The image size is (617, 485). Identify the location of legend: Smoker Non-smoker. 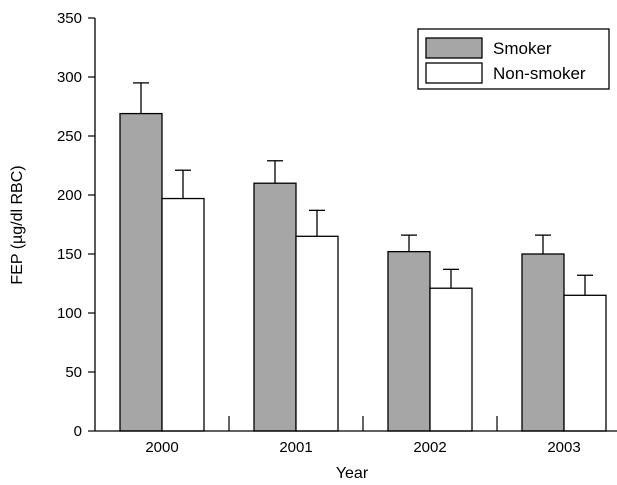
(513, 59).